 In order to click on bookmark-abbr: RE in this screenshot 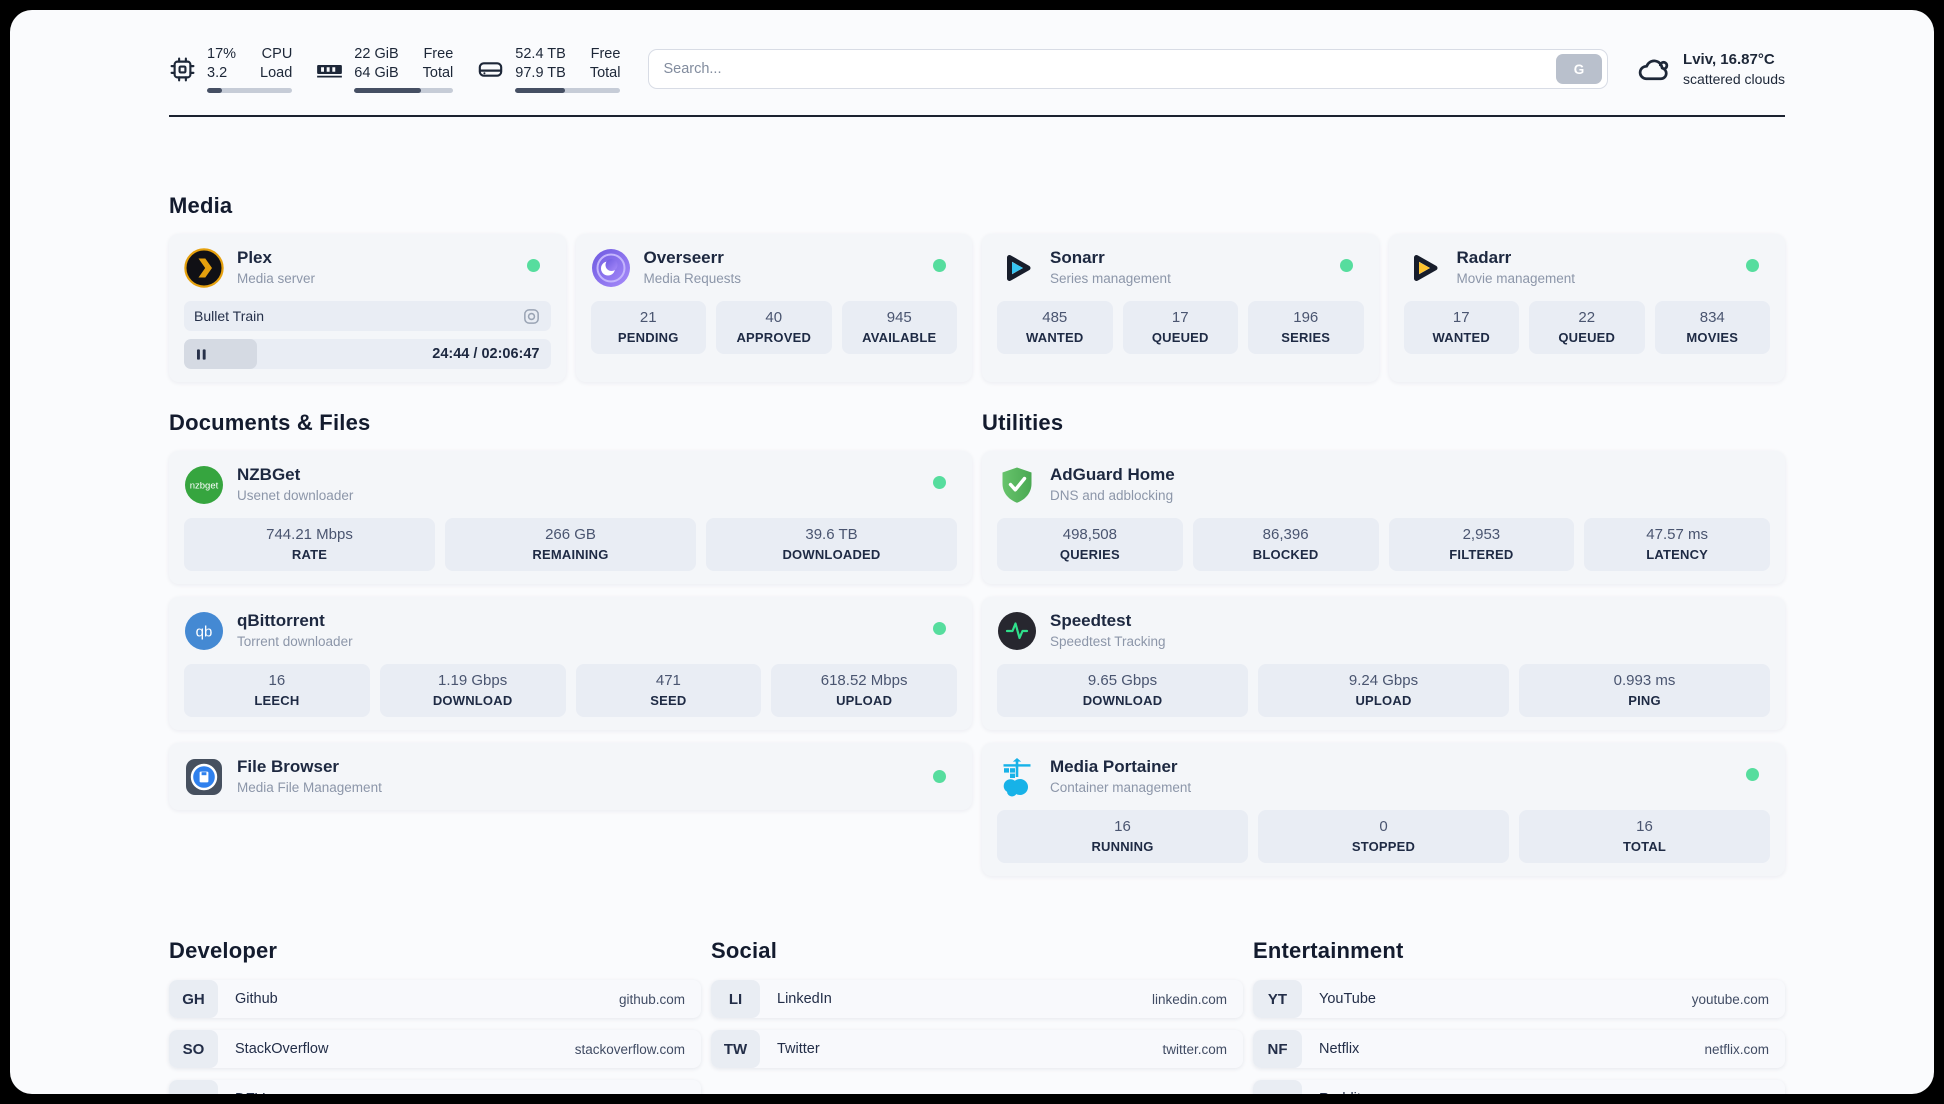, I will do `click(1277, 1087)`.